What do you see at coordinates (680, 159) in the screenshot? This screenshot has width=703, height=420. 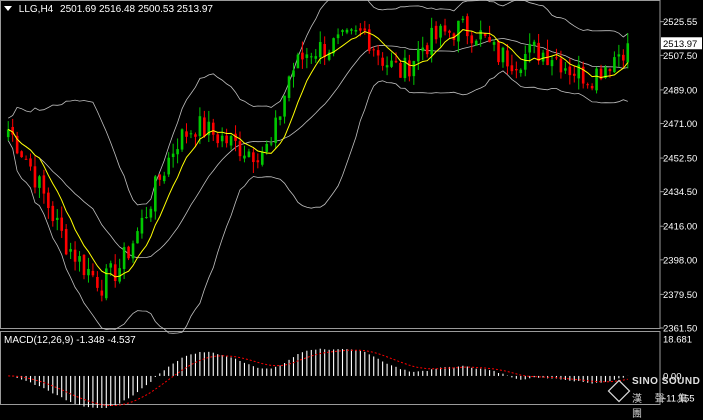 I see `price-tick-label: 2452.50` at bounding box center [680, 159].